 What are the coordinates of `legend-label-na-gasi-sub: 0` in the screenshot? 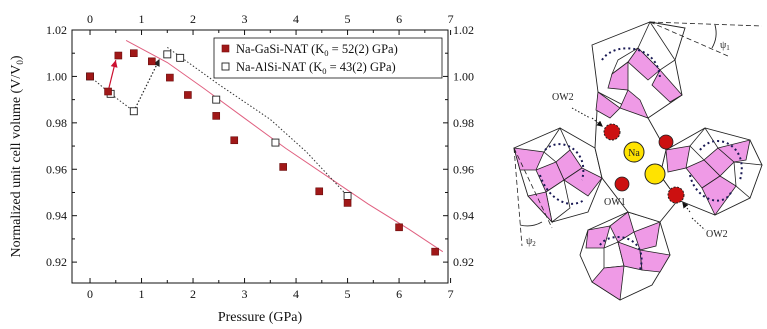 It's located at (326, 53).